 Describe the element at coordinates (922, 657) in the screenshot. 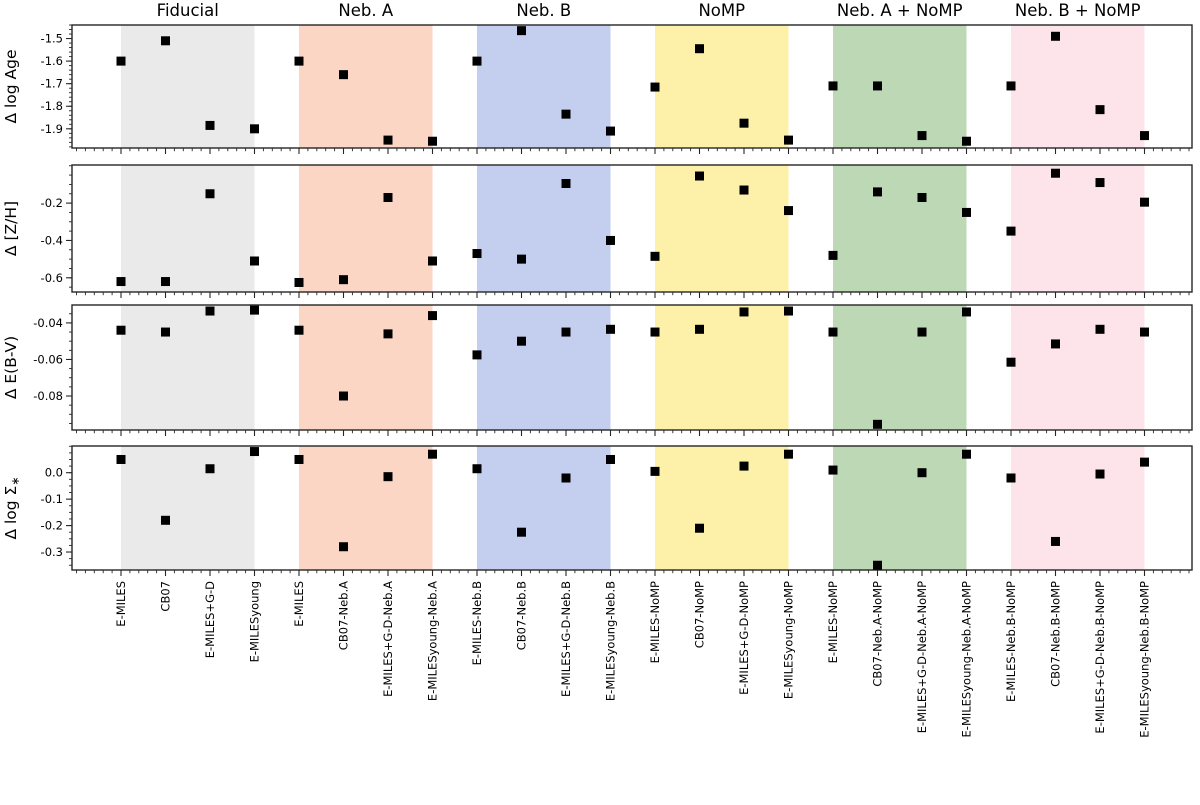

I see `x-tick-label: E-MILES+G-D-Neb.A-NoMP` at that location.